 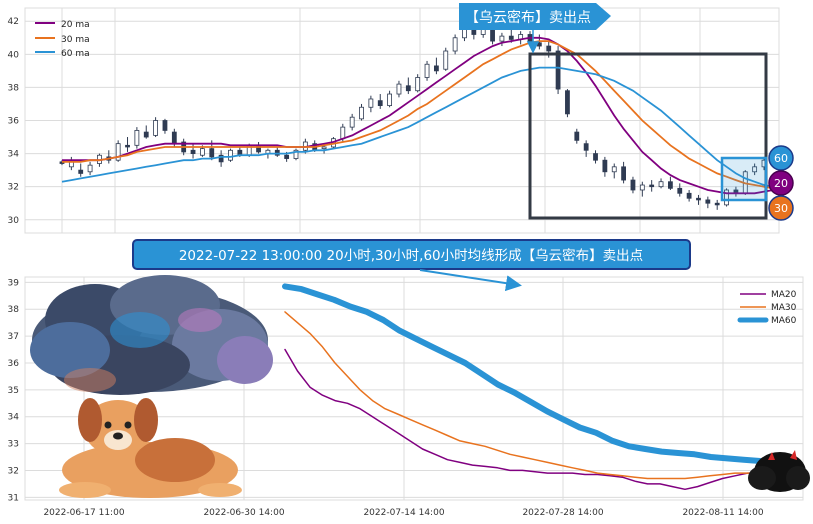 I want to click on badge-60: 60, so click(x=781, y=158).